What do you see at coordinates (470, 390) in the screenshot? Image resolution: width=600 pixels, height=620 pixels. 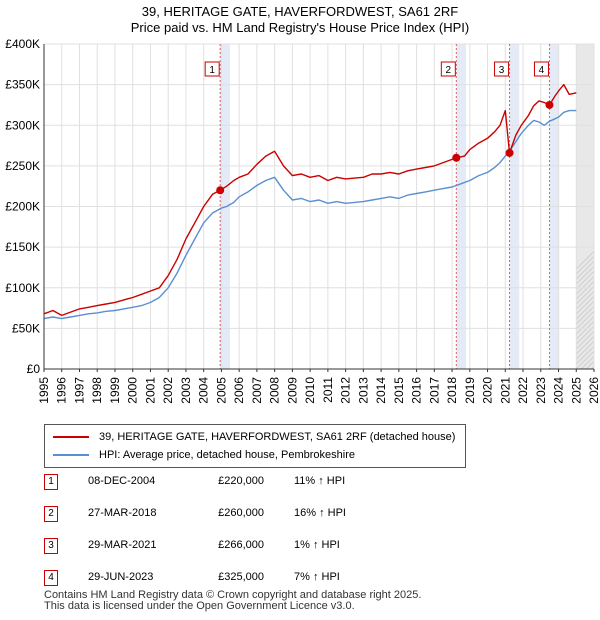 I see `x-tick-label: 2019` at bounding box center [470, 390].